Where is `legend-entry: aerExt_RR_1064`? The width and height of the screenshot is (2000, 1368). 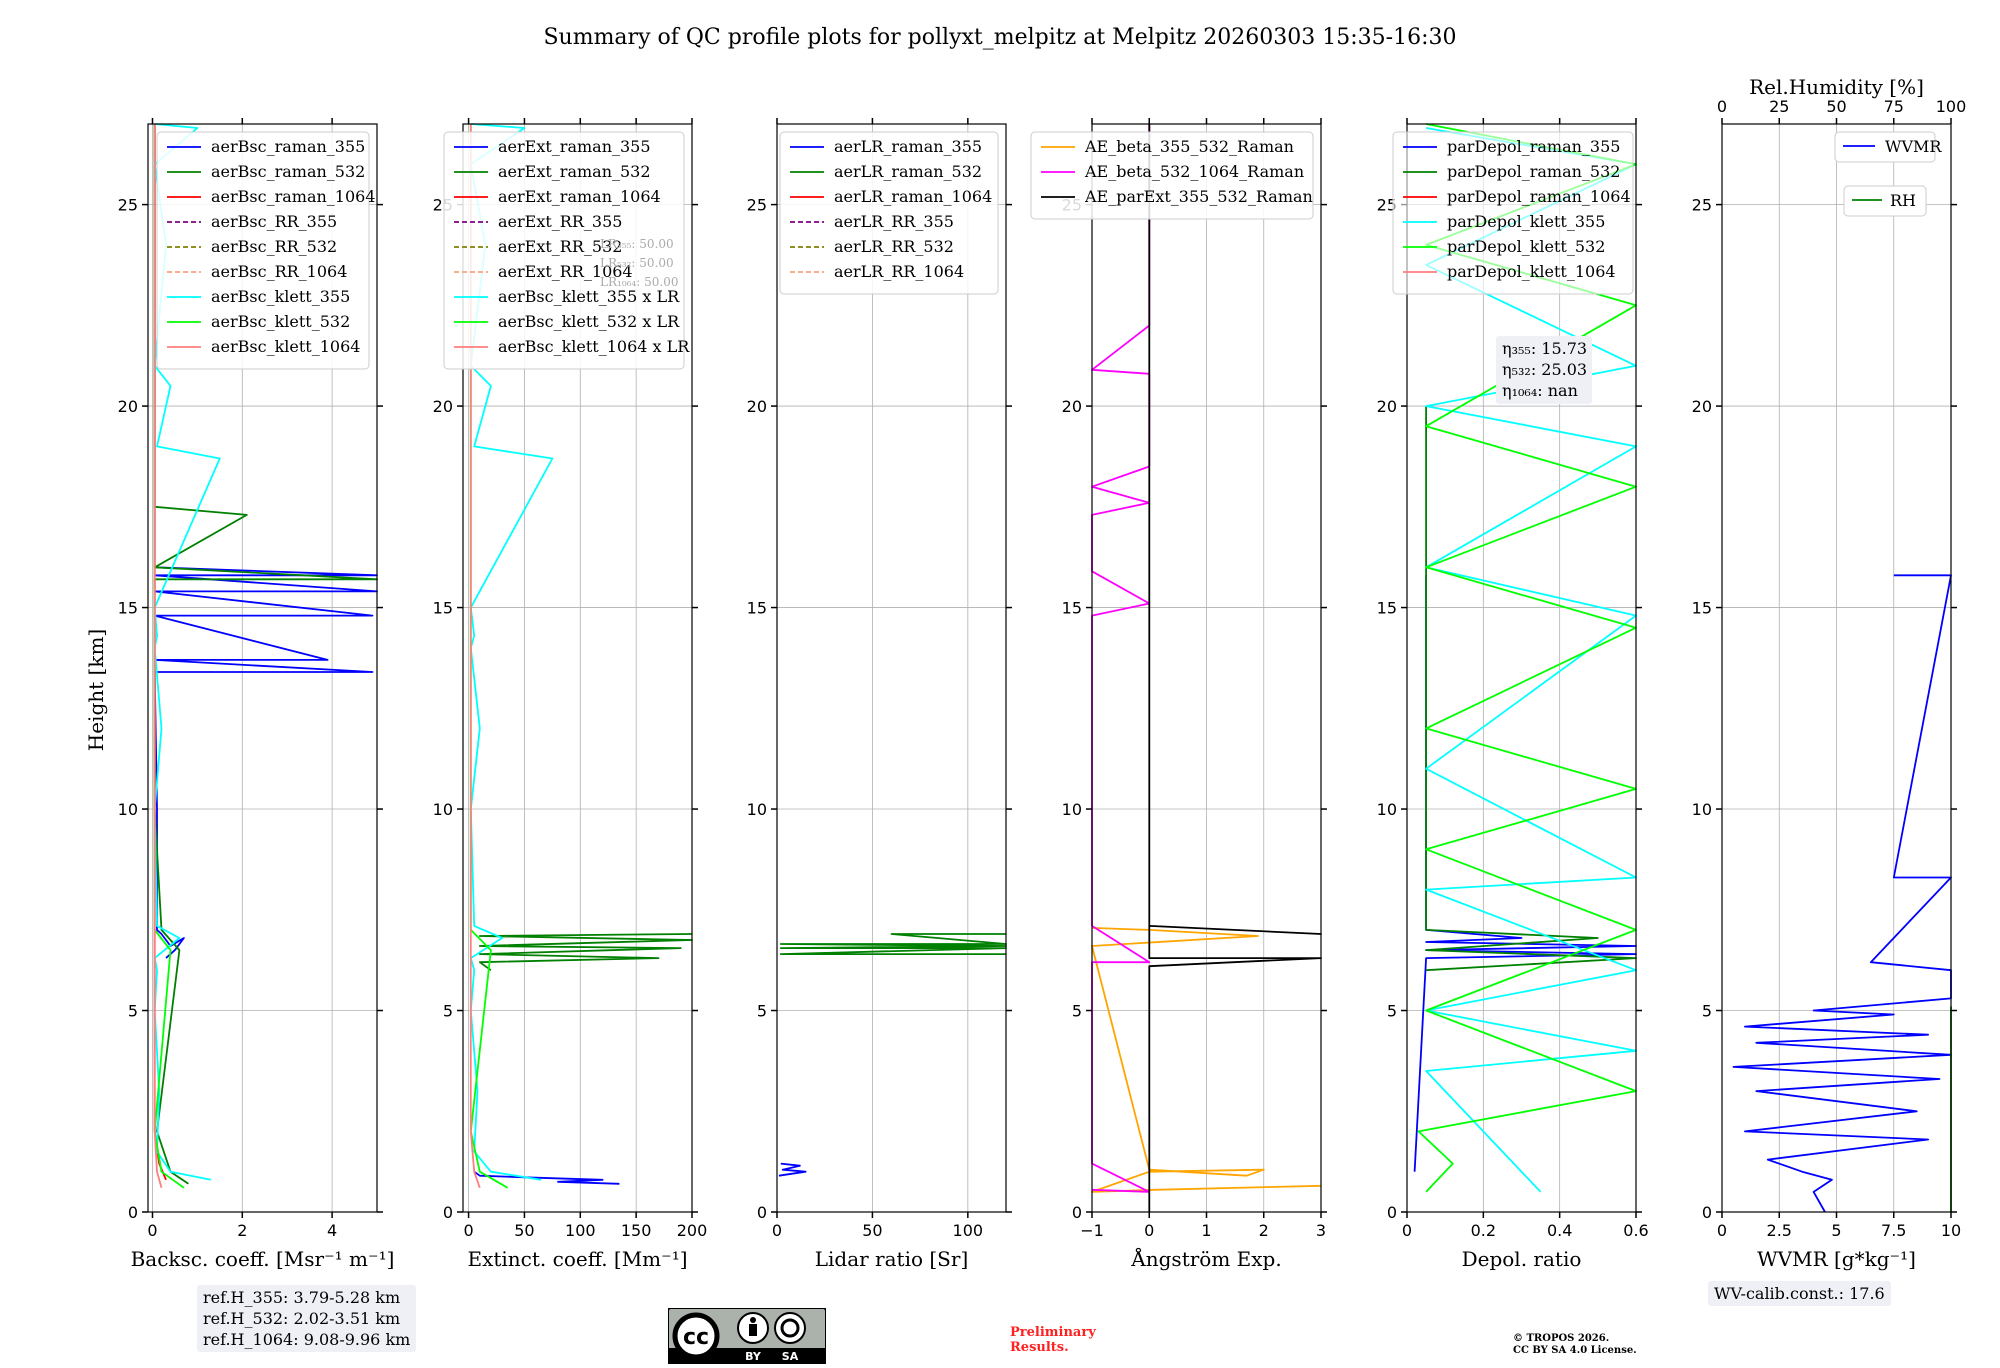
legend-entry: aerExt_RR_1064 is located at coordinates (565, 271).